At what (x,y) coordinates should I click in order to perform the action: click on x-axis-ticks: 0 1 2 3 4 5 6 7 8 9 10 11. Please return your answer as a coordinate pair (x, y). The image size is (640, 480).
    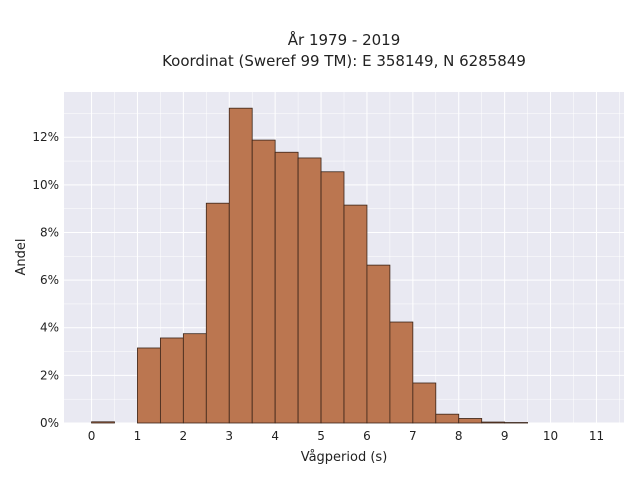
    Looking at the image, I should click on (346, 436).